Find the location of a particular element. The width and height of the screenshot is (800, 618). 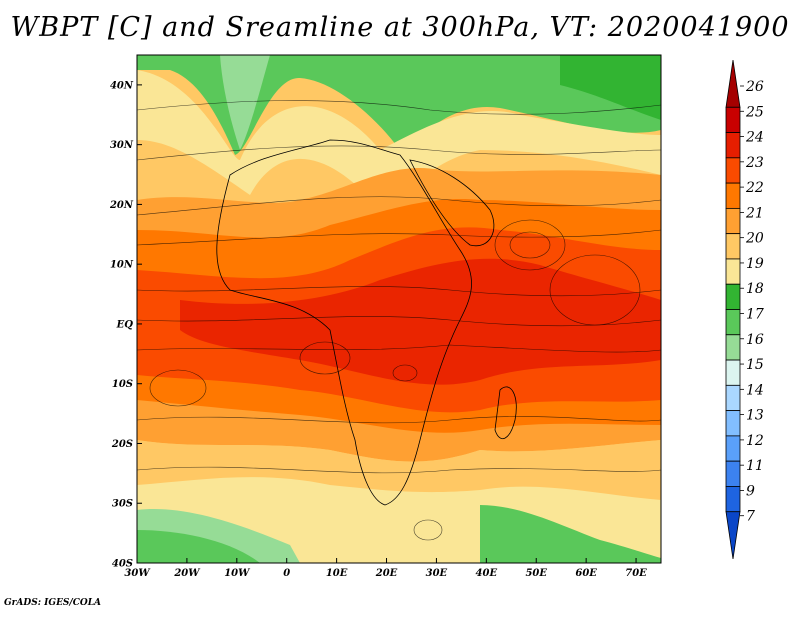

lat-tick-label: EQ is located at coordinates (125, 324).